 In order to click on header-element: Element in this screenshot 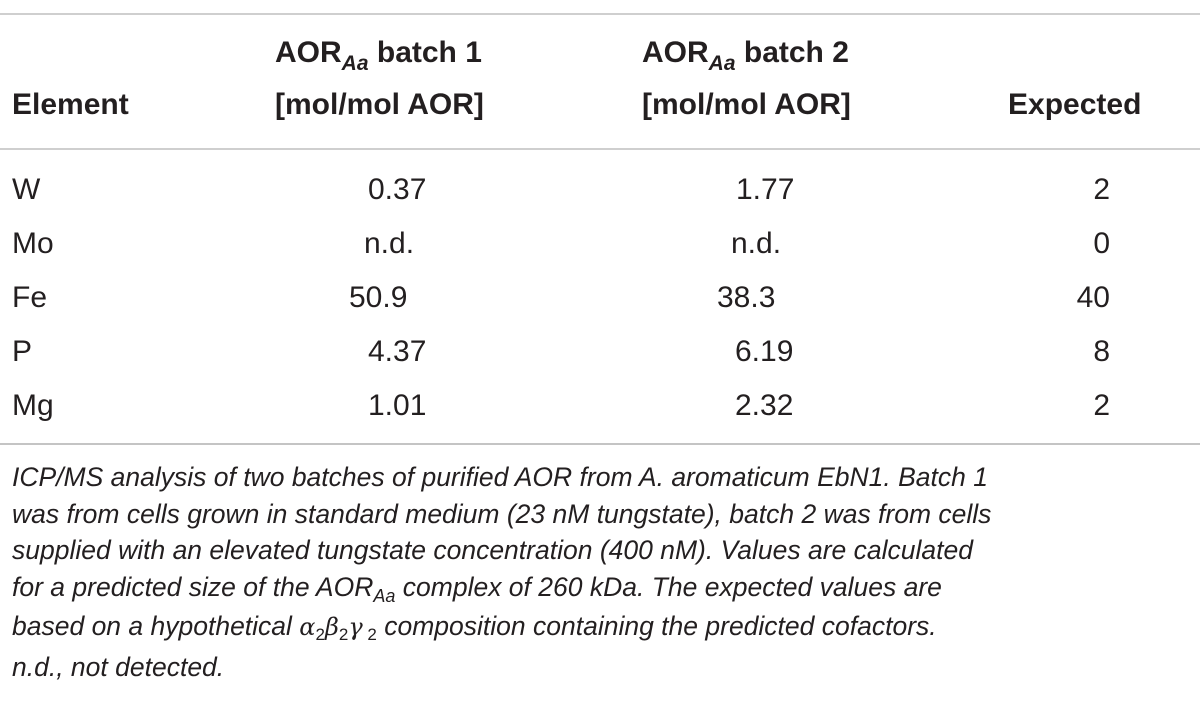, I will do `click(70, 104)`.